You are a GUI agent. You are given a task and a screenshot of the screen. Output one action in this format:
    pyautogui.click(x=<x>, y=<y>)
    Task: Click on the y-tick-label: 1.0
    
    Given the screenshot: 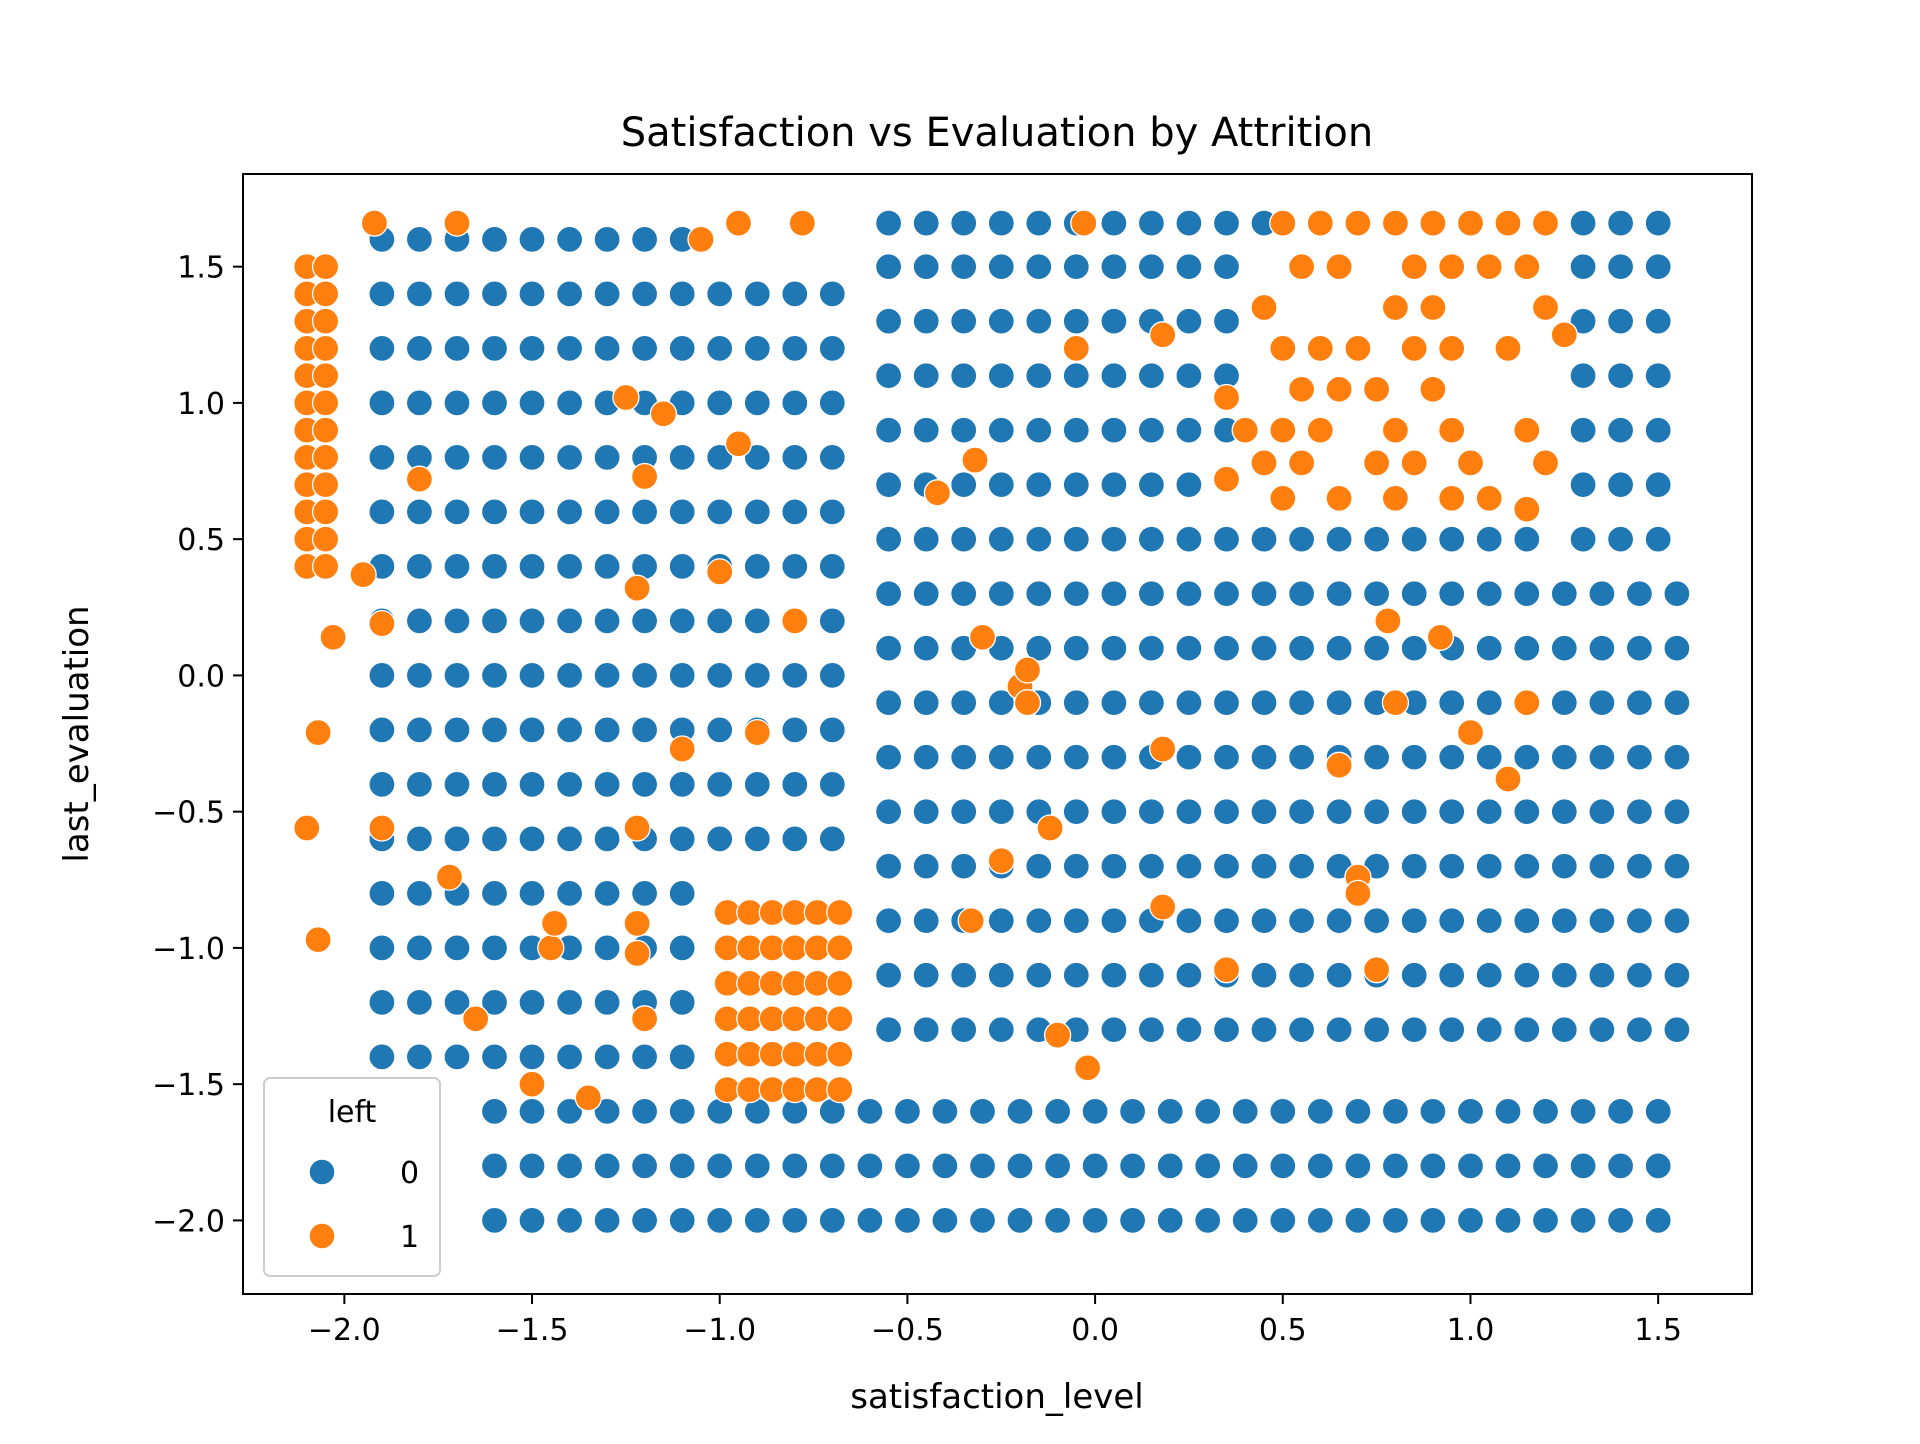 What is the action you would take?
    pyautogui.click(x=201, y=404)
    